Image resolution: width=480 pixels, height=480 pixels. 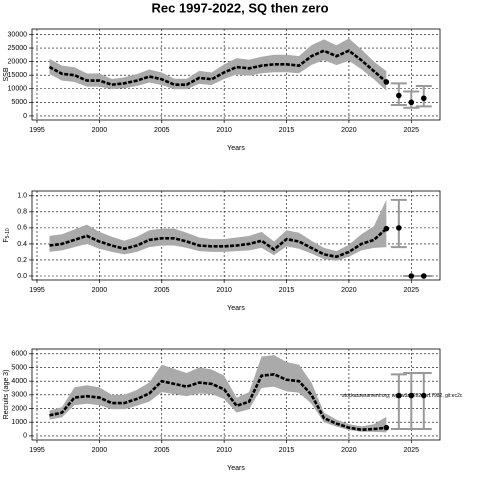 I want to click on y-axis-label-main: SSB, so click(x=6, y=74).